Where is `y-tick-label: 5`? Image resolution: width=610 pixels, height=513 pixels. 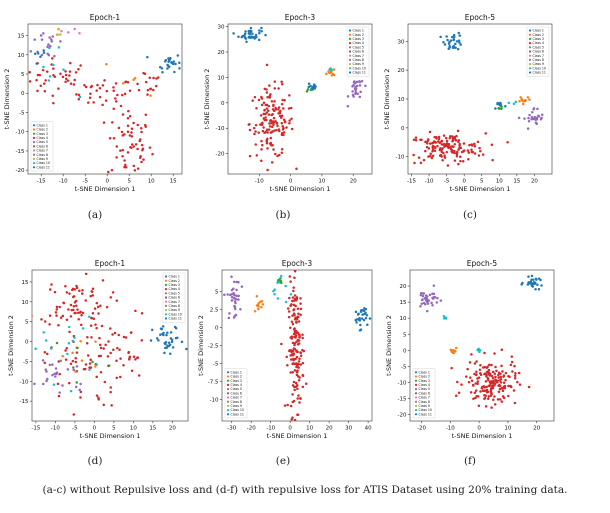 y-tick-label: 5 is located at coordinates (217, 293).